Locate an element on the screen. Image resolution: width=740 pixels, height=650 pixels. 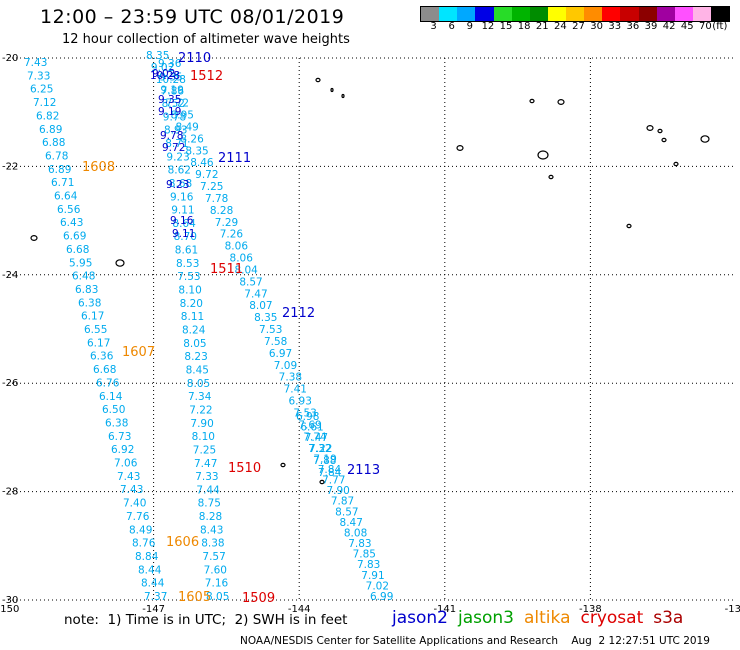
swh-value-right-track: 7.91 is located at coordinates (372, 576).